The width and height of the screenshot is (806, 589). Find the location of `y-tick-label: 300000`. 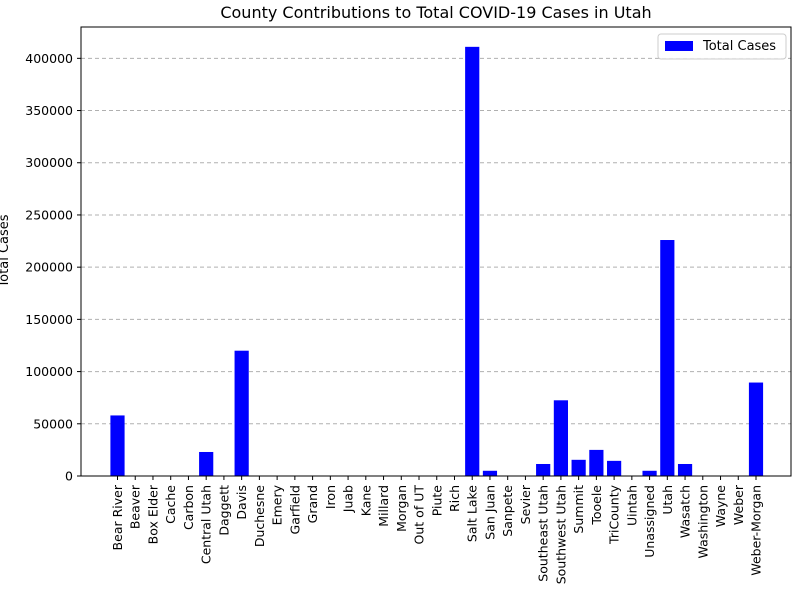

y-tick-label: 300000 is located at coordinates (49, 162).